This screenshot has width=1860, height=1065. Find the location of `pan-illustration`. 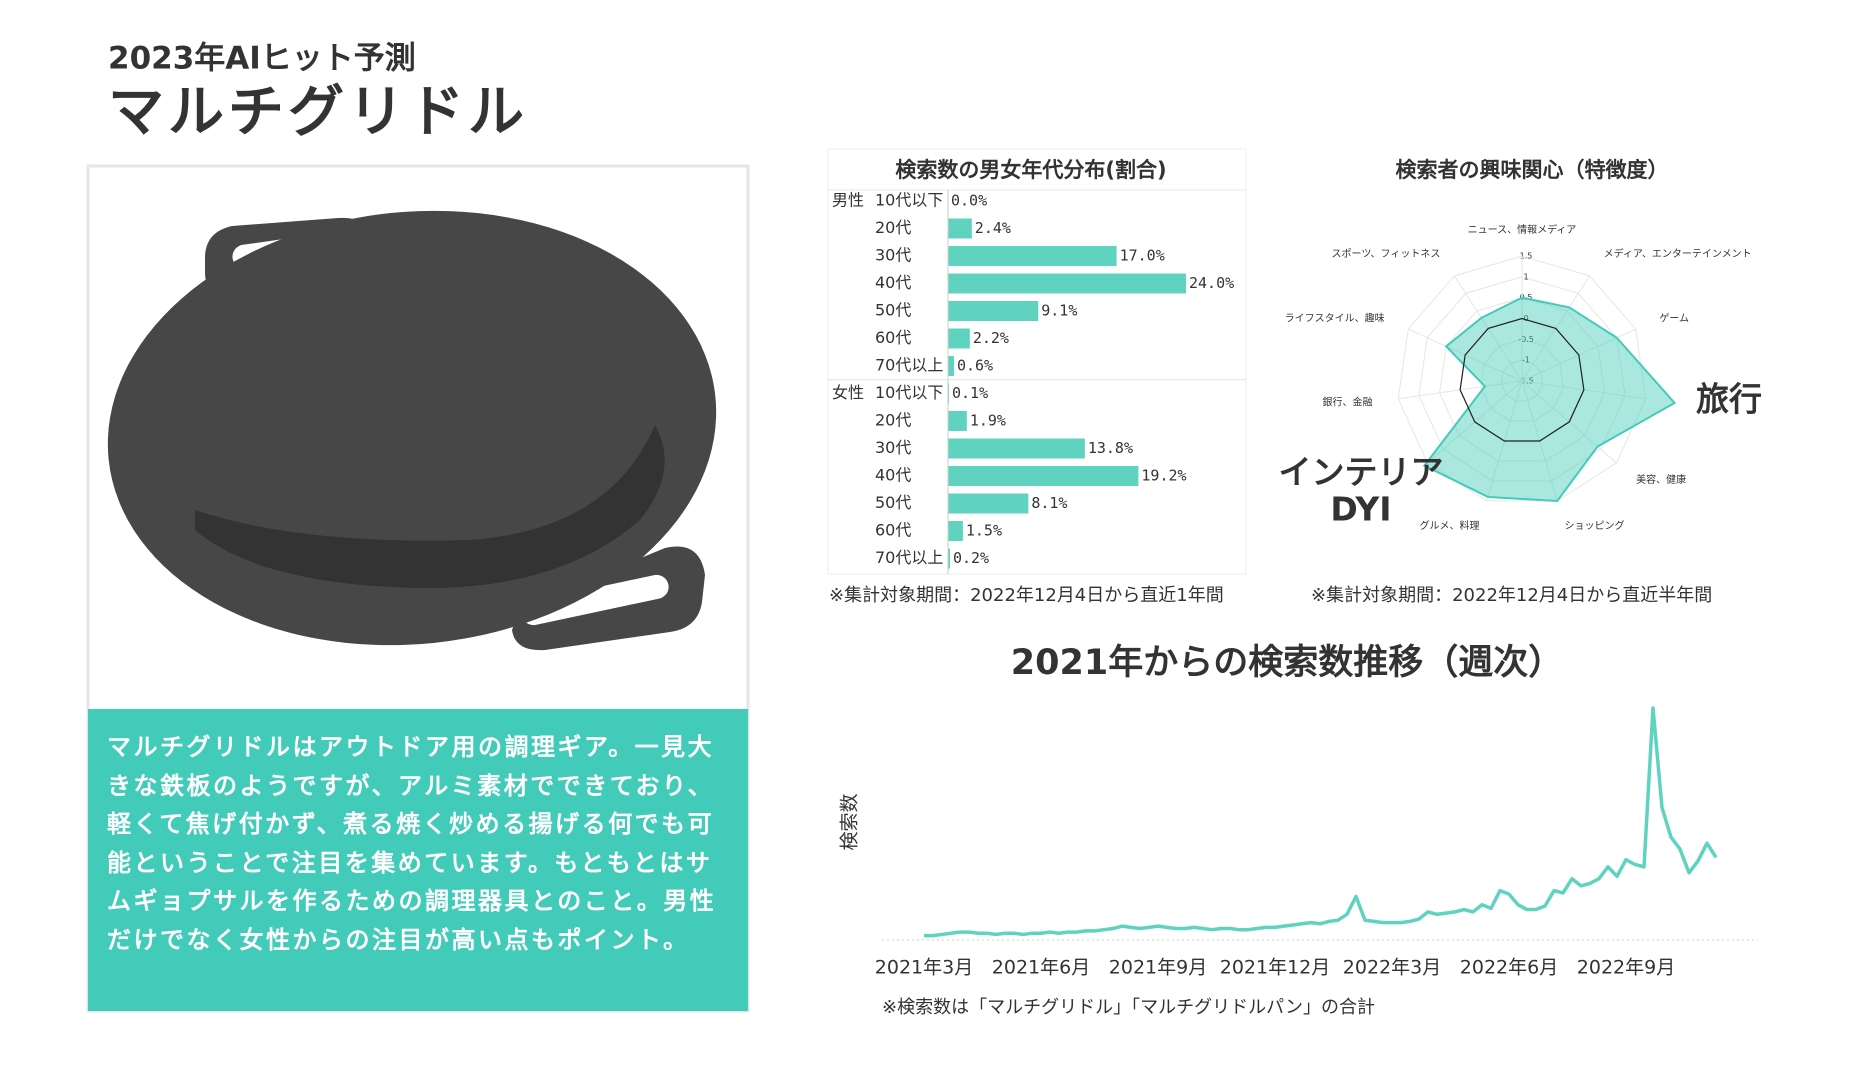

pan-illustration is located at coordinates (412, 430).